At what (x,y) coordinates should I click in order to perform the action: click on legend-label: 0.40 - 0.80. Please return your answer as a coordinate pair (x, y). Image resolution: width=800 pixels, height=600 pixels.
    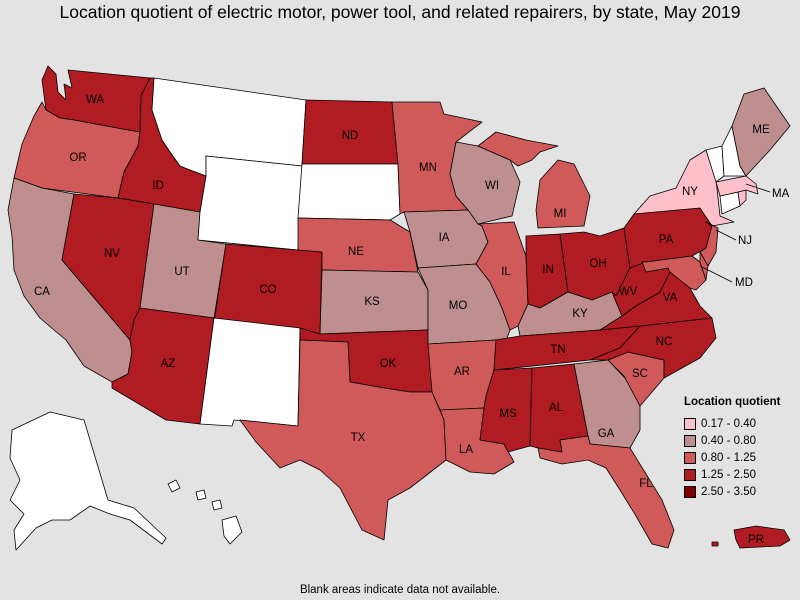
    Looking at the image, I should click on (728, 440).